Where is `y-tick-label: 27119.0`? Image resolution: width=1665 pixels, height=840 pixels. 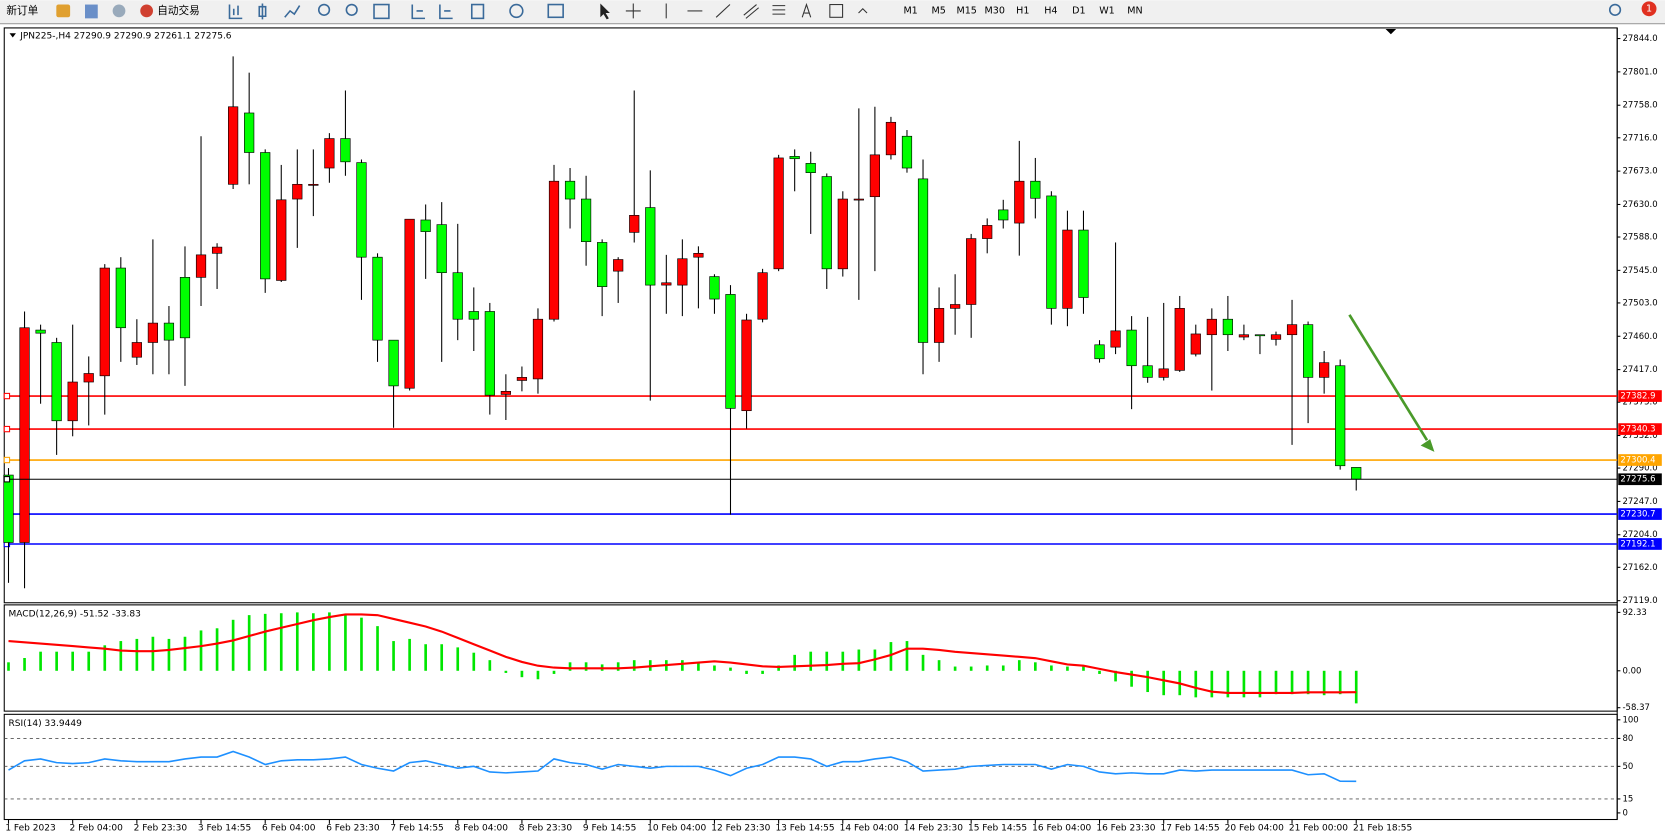 y-tick-label: 27119.0 is located at coordinates (1639, 601).